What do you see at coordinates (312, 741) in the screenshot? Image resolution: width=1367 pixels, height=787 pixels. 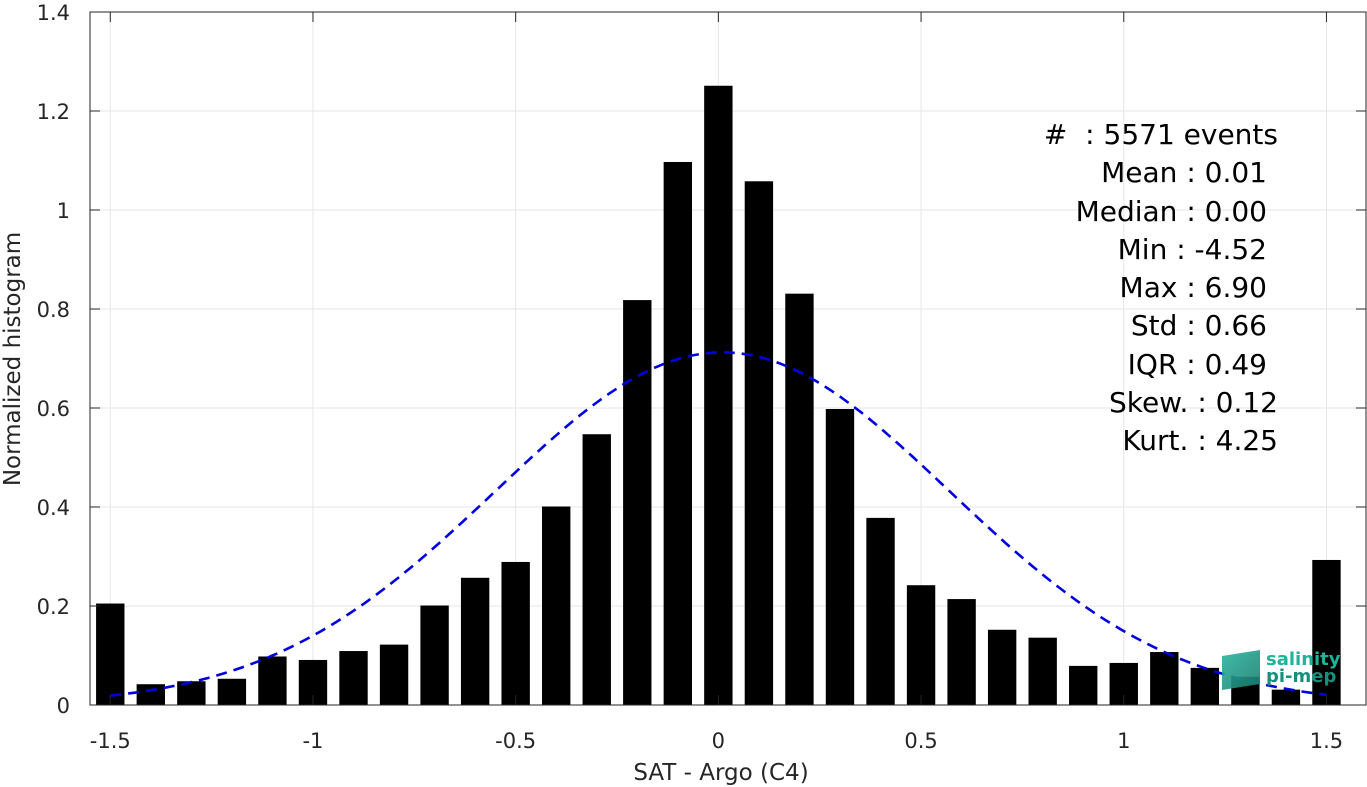 I see `x-tick-label: -1` at bounding box center [312, 741].